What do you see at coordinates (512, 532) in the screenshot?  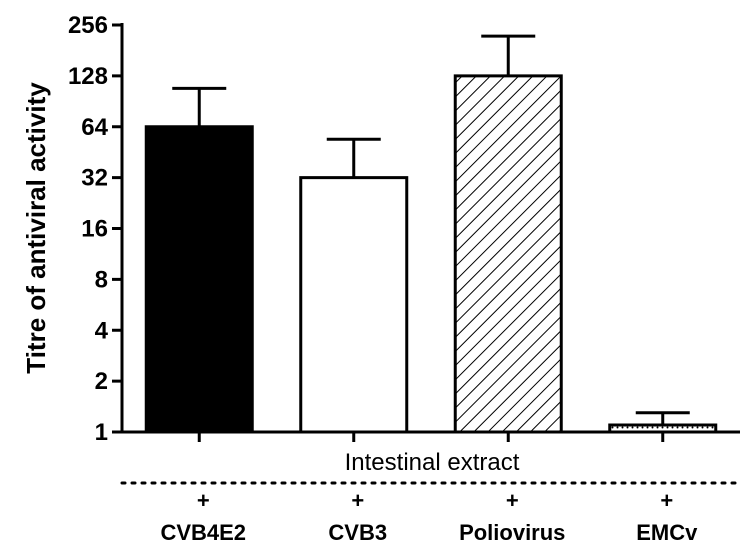 I see `x-tick-label: Poliovirus` at bounding box center [512, 532].